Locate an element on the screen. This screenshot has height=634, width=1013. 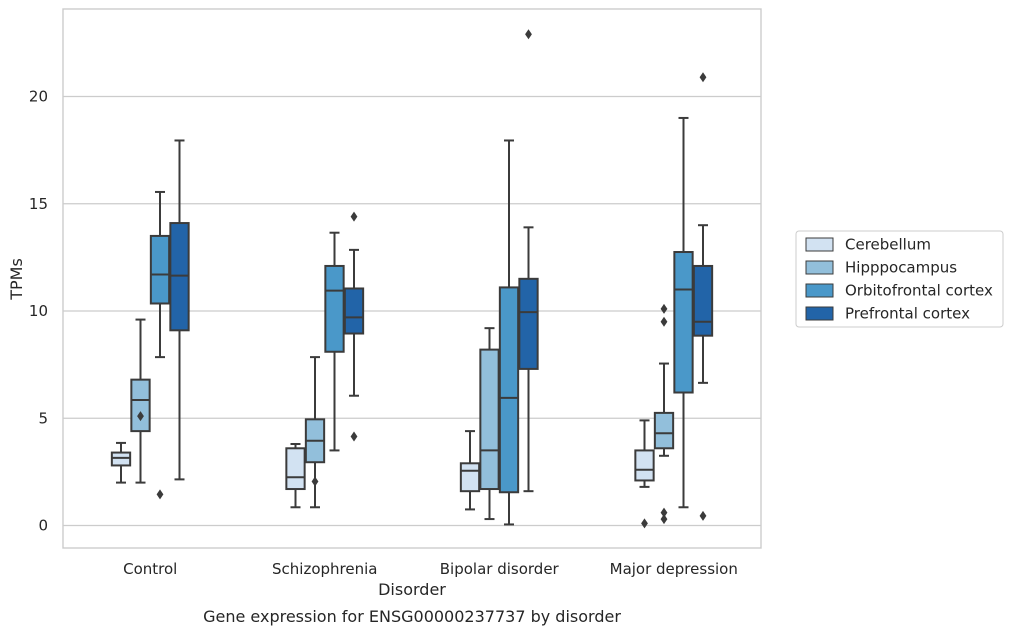
box-prefrontal-cortex-bipolar-disorder is located at coordinates (528, 261).